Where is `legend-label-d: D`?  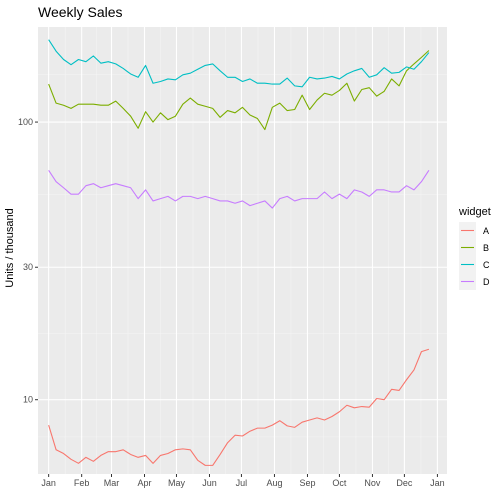
legend-label-d: D is located at coordinates (486, 282).